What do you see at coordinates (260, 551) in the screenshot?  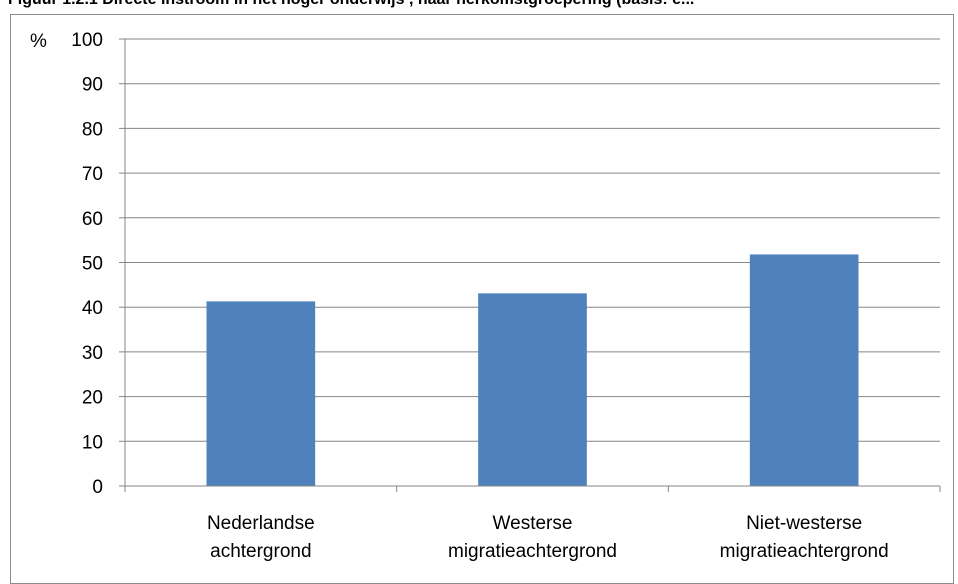 I see `x-category-label: achtergrond` at bounding box center [260, 551].